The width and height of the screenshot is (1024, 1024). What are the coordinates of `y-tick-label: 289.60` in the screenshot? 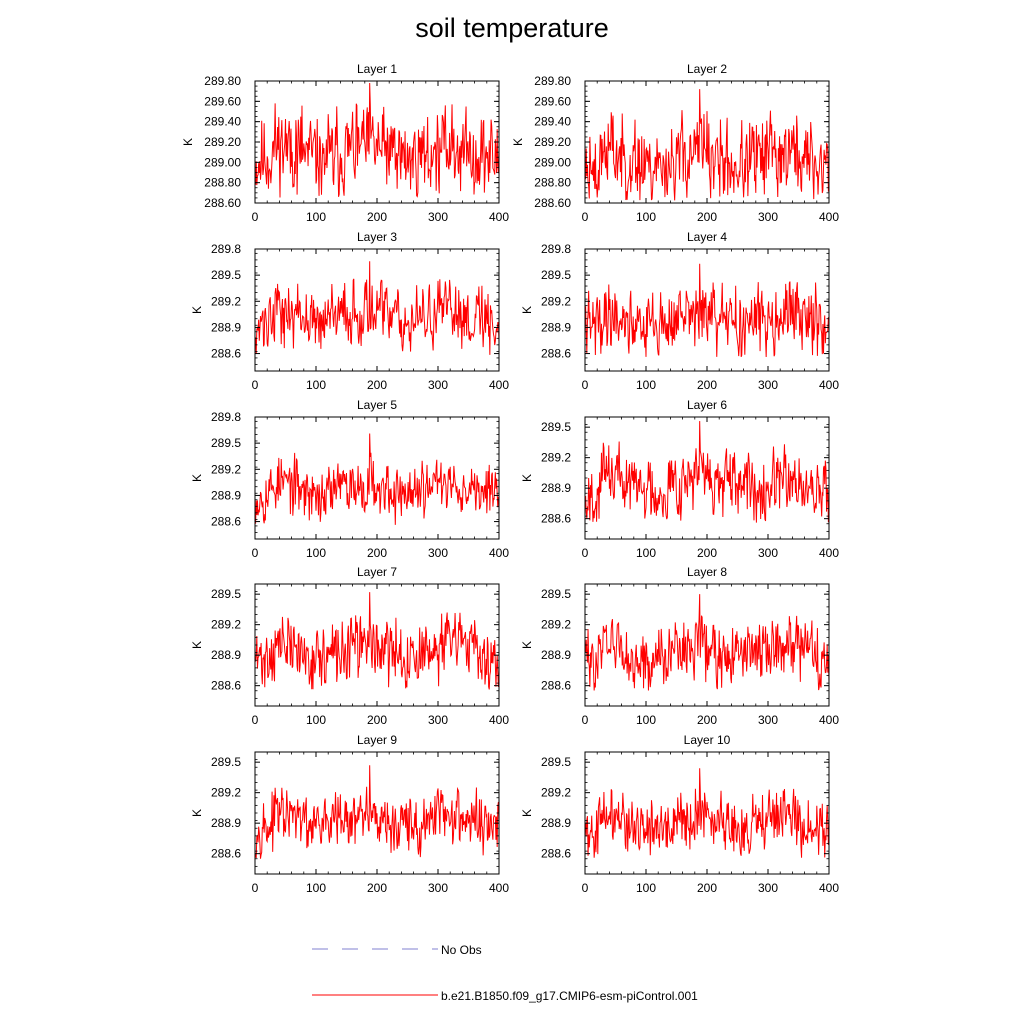 It's located at (552, 101).